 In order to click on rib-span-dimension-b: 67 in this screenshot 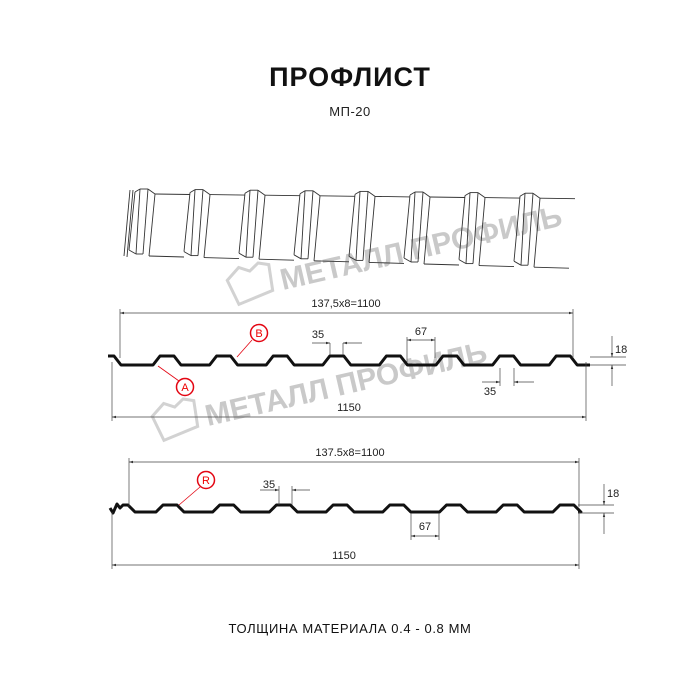, I will do `click(425, 527)`.